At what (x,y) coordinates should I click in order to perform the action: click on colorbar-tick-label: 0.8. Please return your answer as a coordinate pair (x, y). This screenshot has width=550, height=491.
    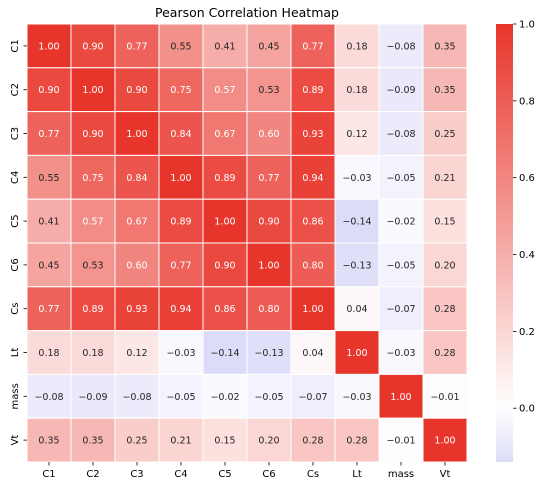
    Looking at the image, I should click on (527, 101).